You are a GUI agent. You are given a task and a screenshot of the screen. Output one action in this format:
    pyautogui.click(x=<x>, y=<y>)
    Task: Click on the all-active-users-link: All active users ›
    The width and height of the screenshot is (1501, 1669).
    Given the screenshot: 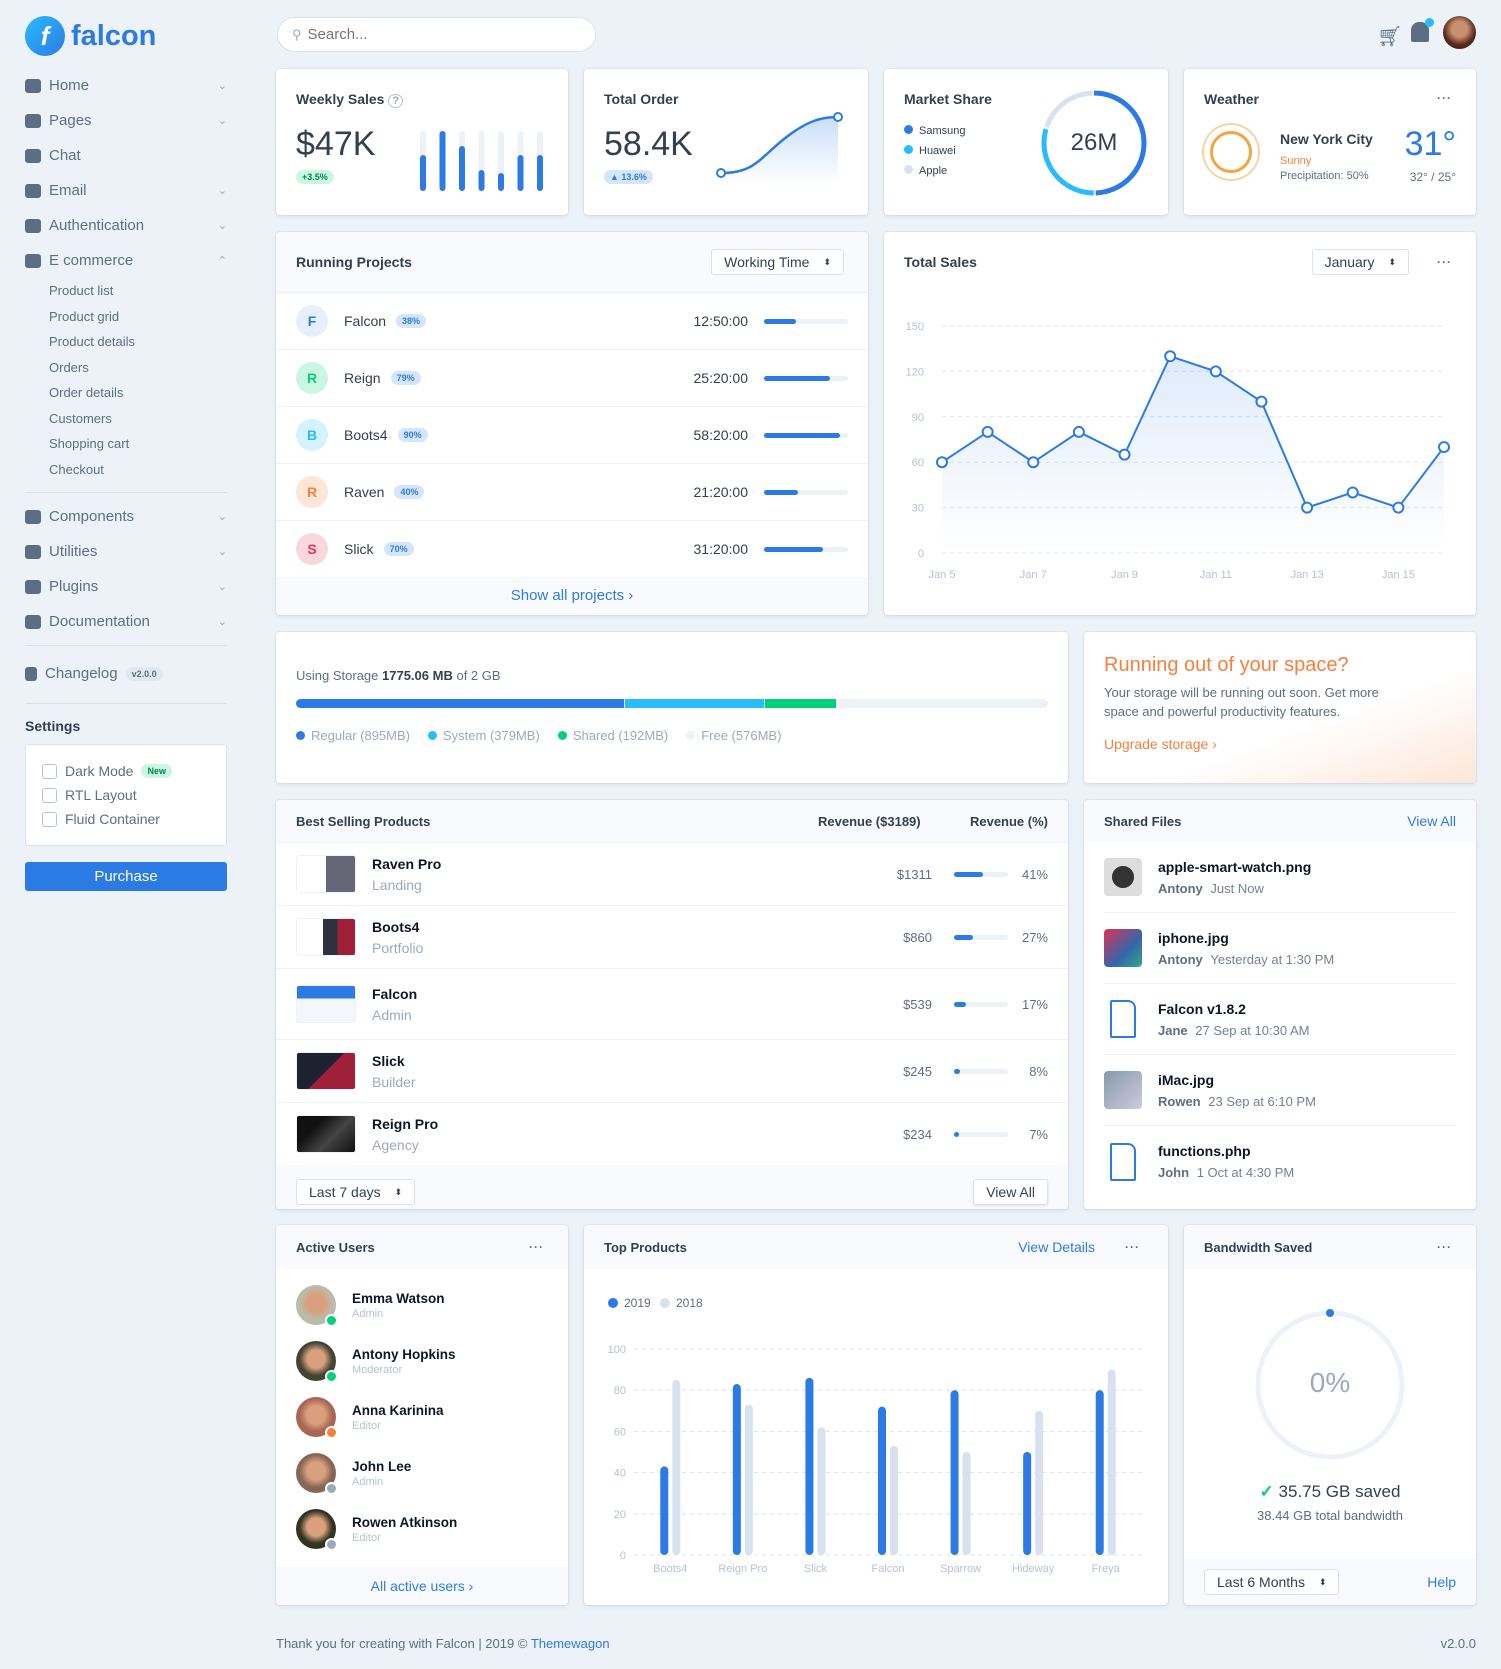 What is the action you would take?
    pyautogui.click(x=422, y=1586)
    